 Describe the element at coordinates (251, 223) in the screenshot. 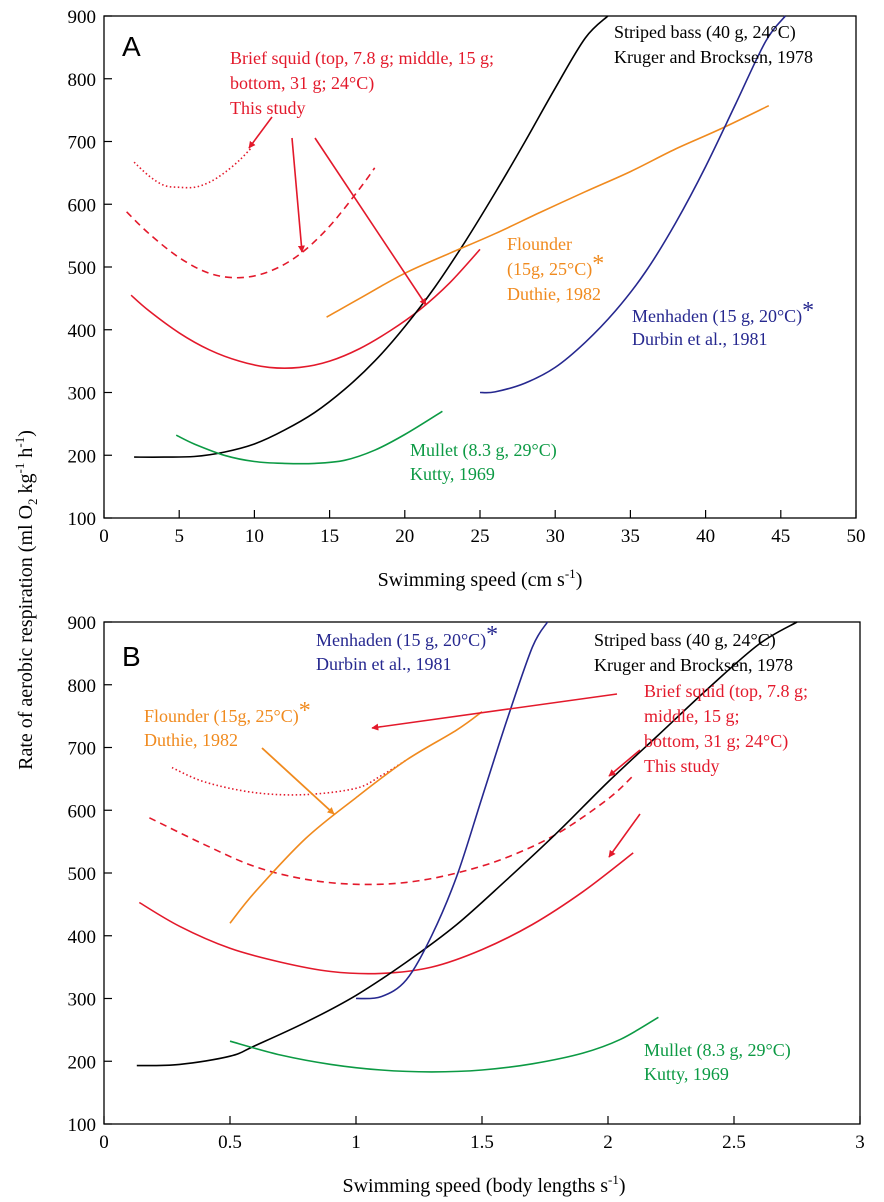

I see `series-line-a-squid-middle` at that location.